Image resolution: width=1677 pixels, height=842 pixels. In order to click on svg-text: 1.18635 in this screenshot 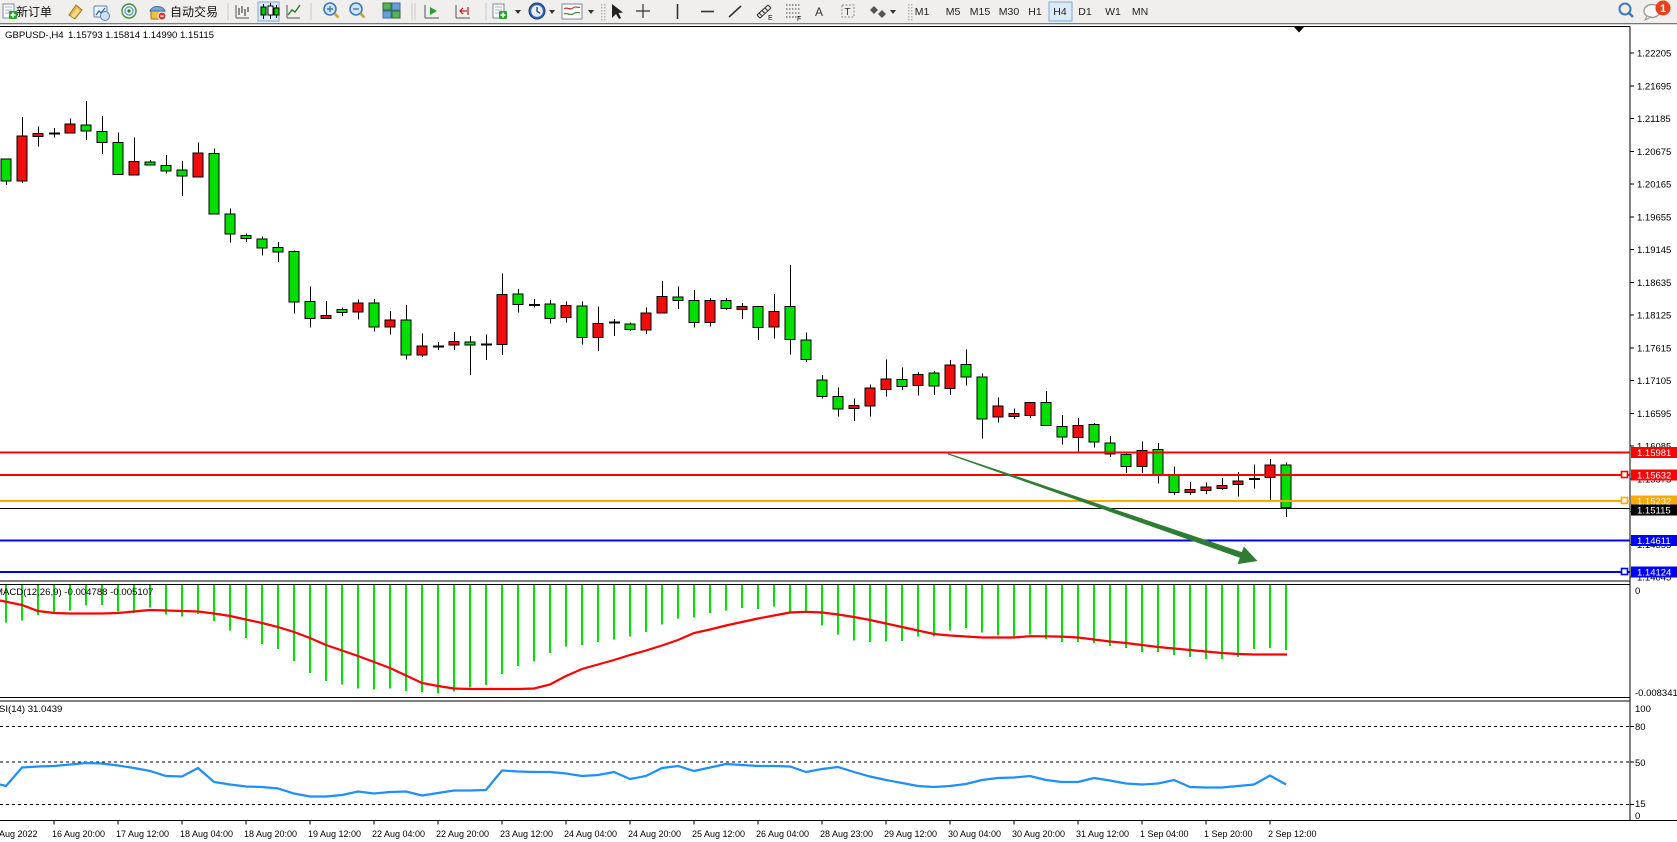, I will do `click(1654, 283)`.